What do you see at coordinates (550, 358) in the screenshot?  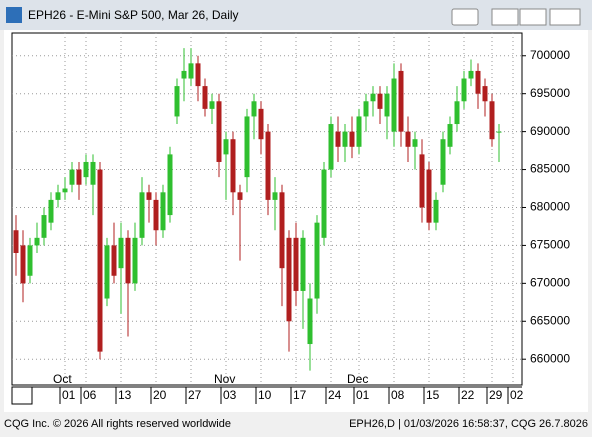 I see `y-tick-label: 660000` at bounding box center [550, 358].